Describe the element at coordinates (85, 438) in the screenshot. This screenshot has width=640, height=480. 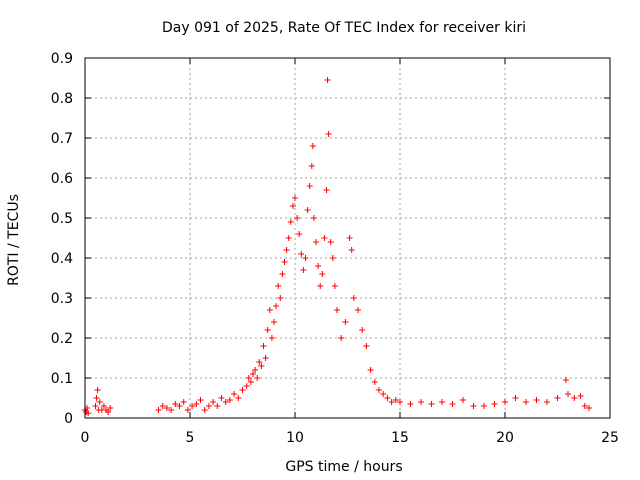
I see `x-tick-label: 0` at that location.